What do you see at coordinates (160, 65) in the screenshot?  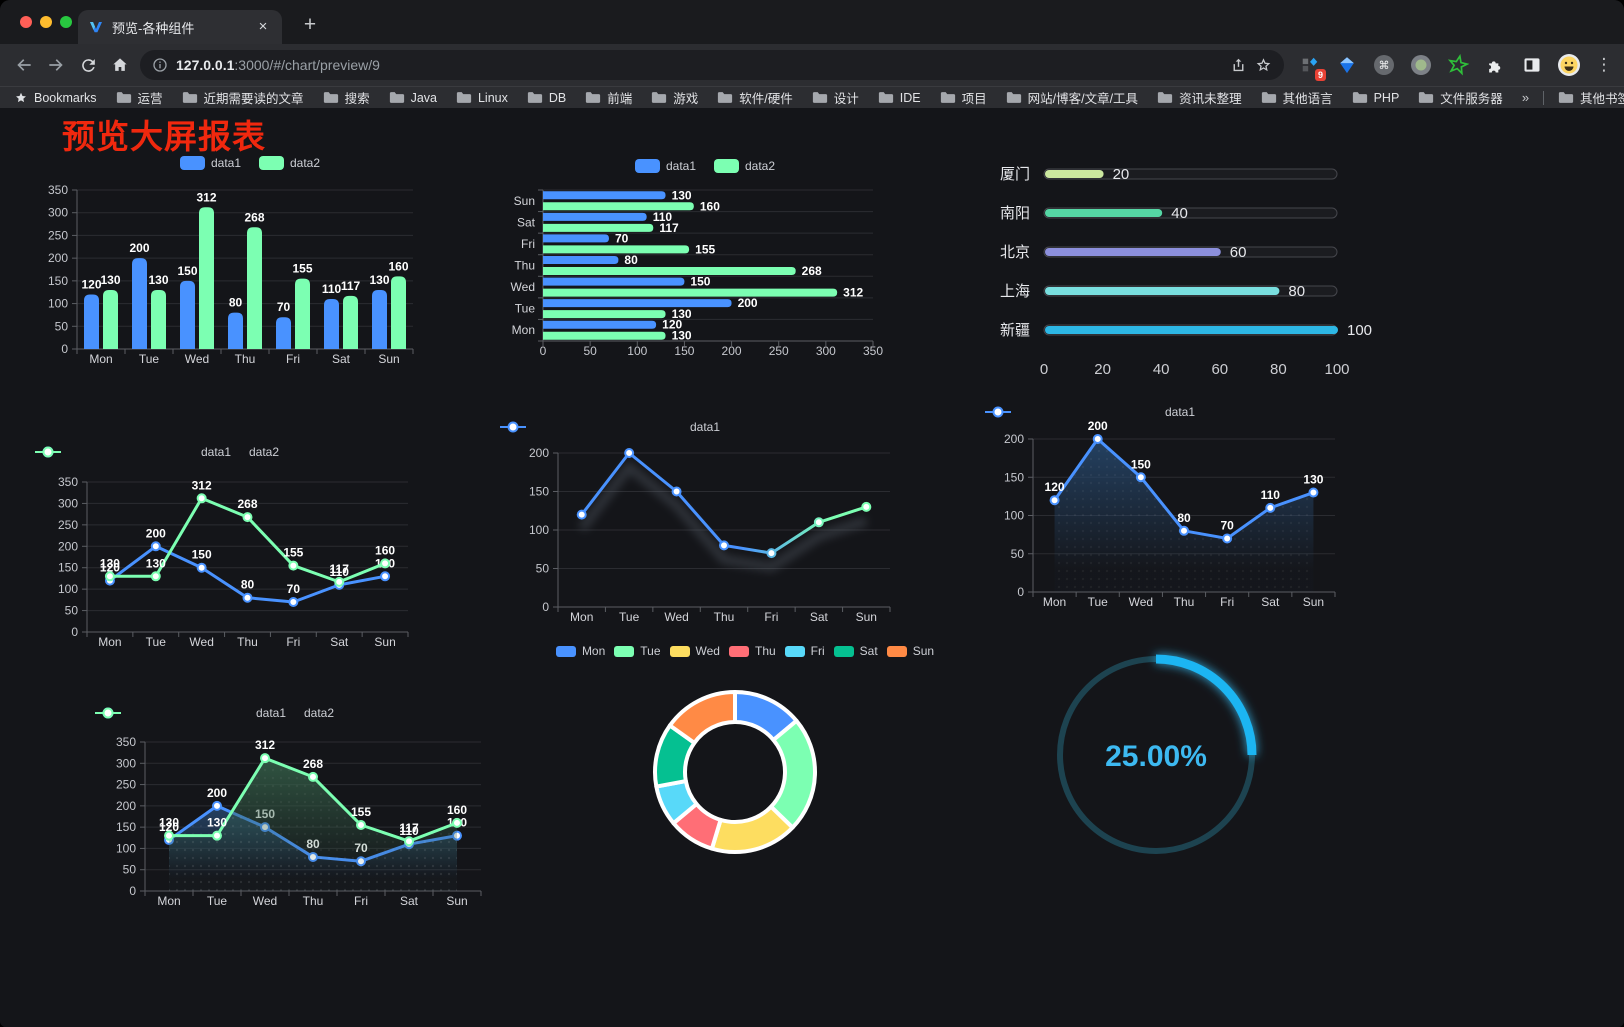 I see `site-info-icon` at bounding box center [160, 65].